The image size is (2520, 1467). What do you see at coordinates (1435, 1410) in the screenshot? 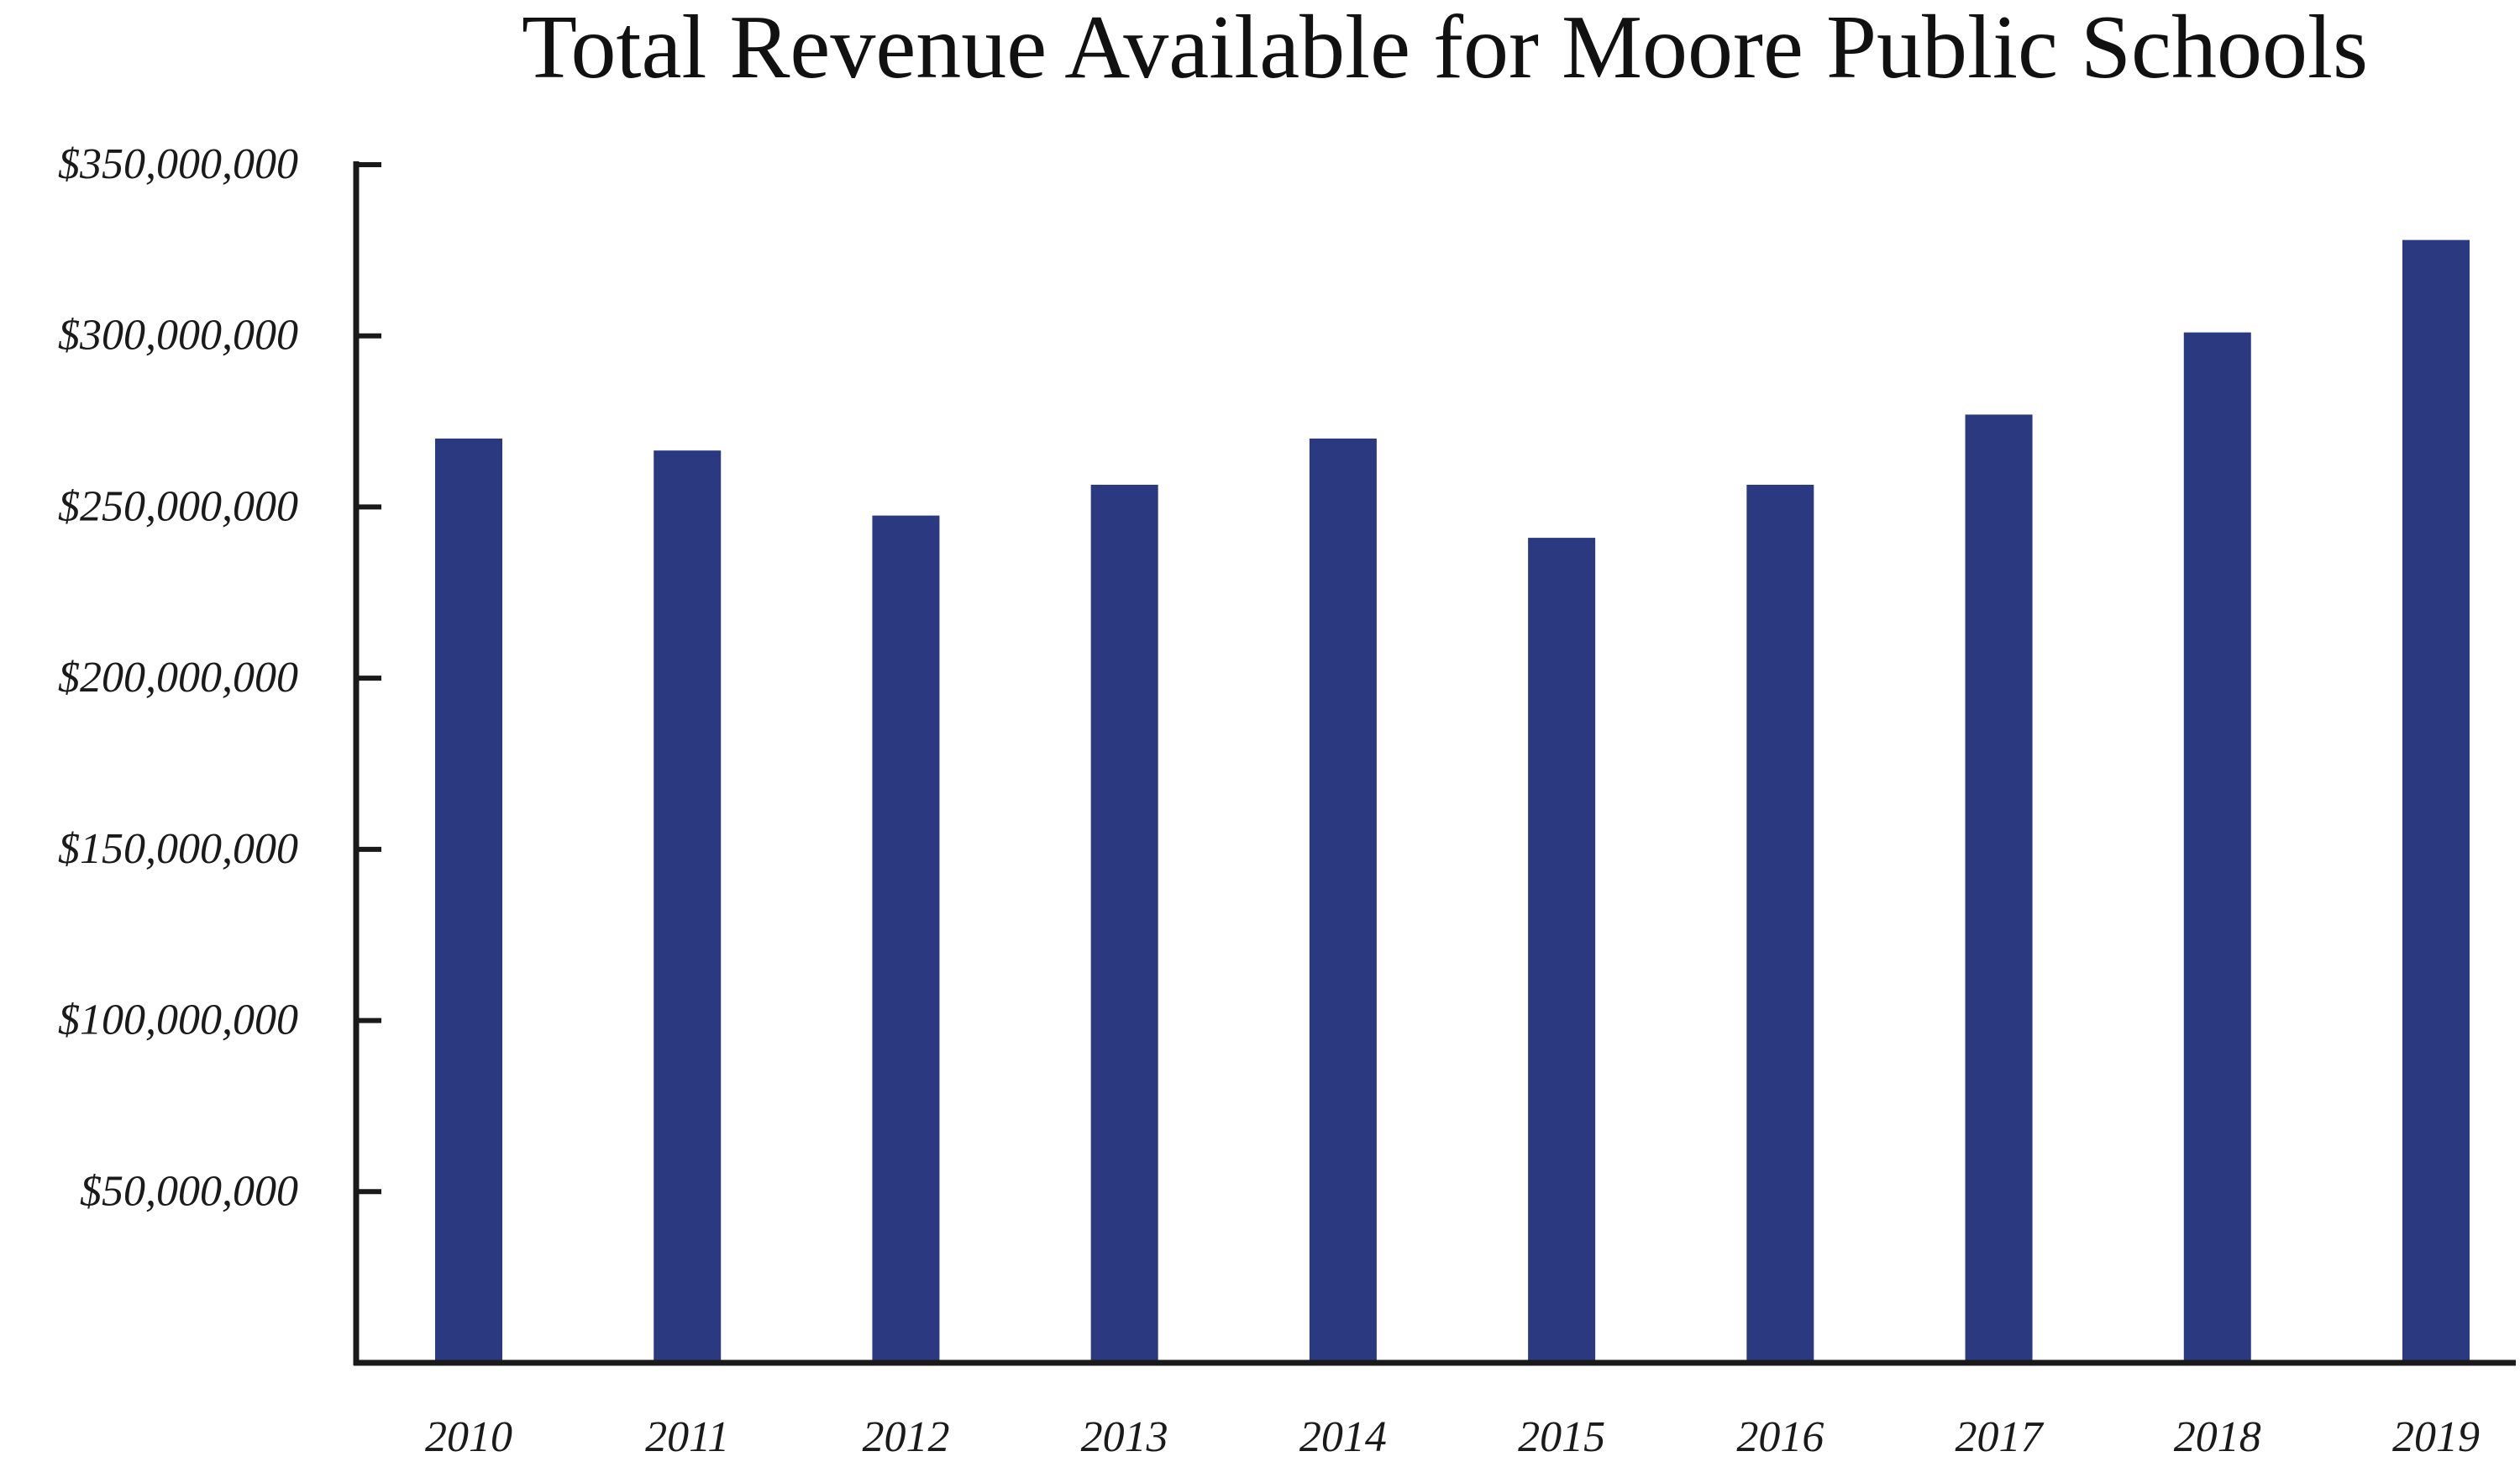
I see `x-axis: 2010 2011 2012 2013 2014 2015 2016 2017 2018 2019` at bounding box center [1435, 1410].